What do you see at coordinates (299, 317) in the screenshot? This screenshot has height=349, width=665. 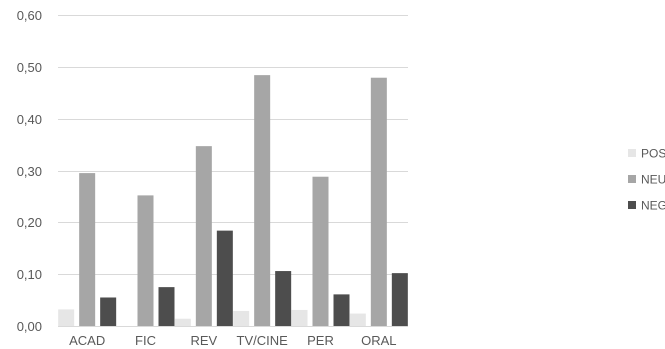 I see `bar-pos-per` at bounding box center [299, 317].